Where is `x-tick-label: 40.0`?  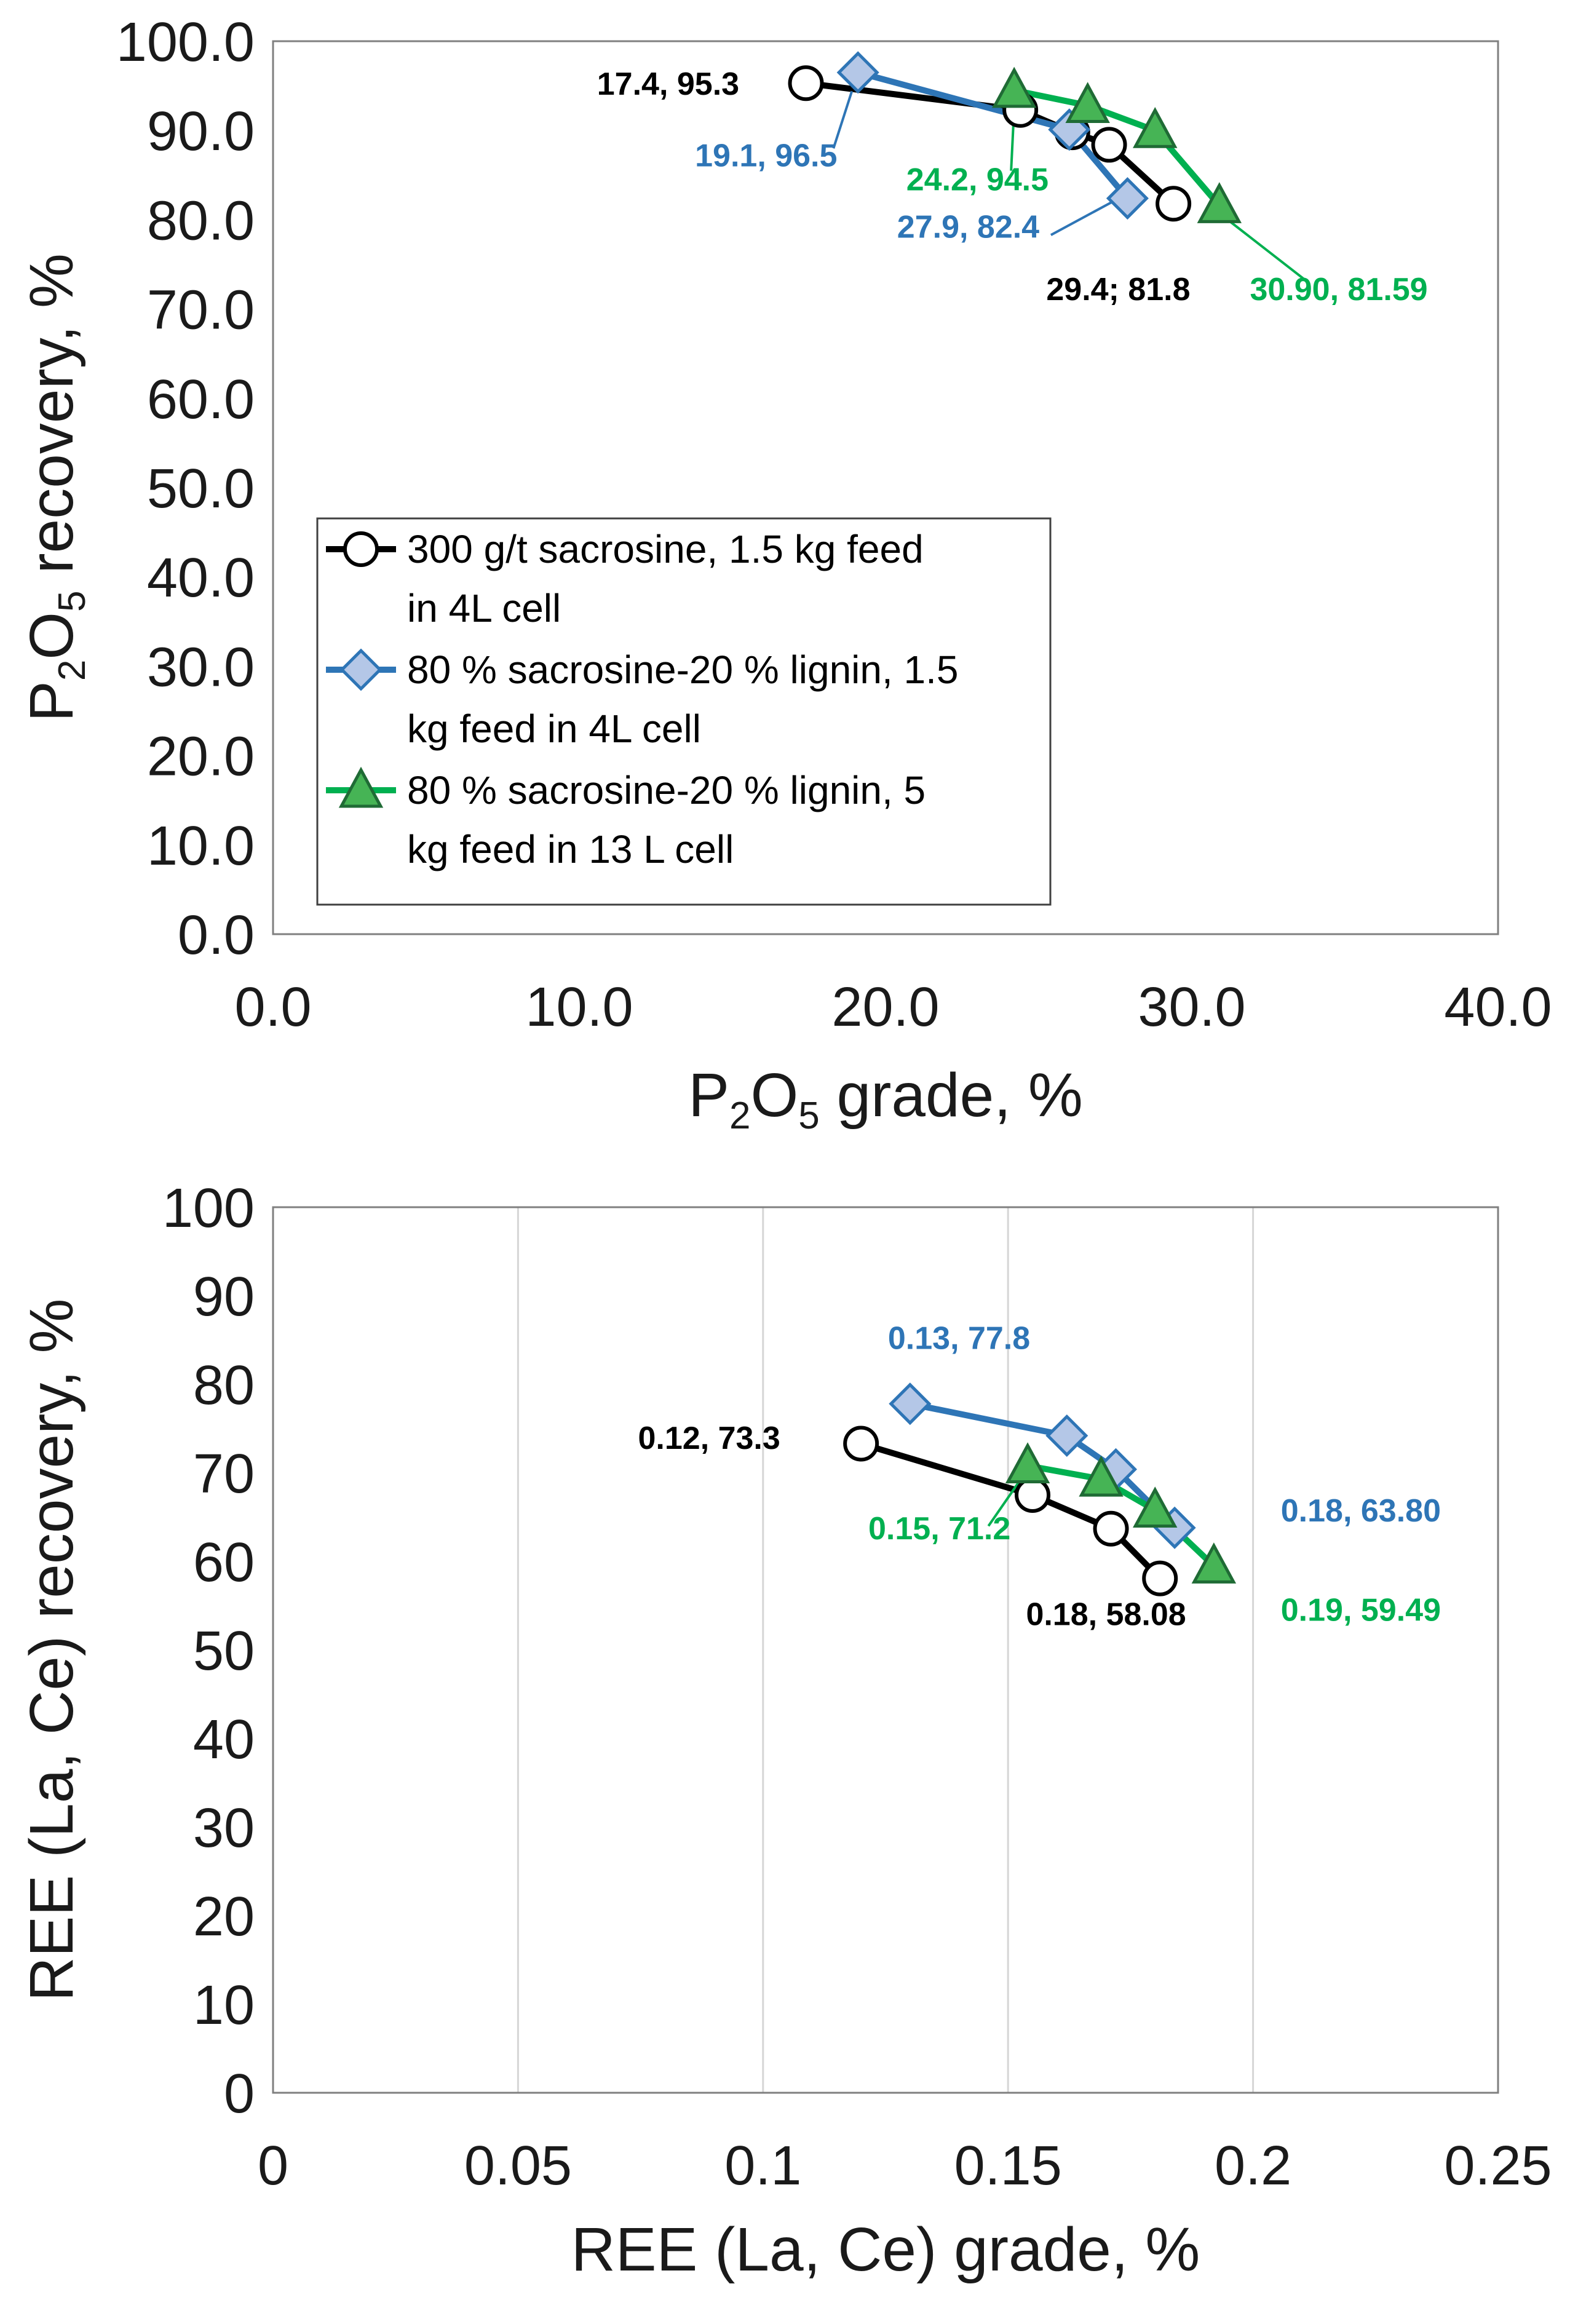 x-tick-label: 40.0 is located at coordinates (1498, 1008).